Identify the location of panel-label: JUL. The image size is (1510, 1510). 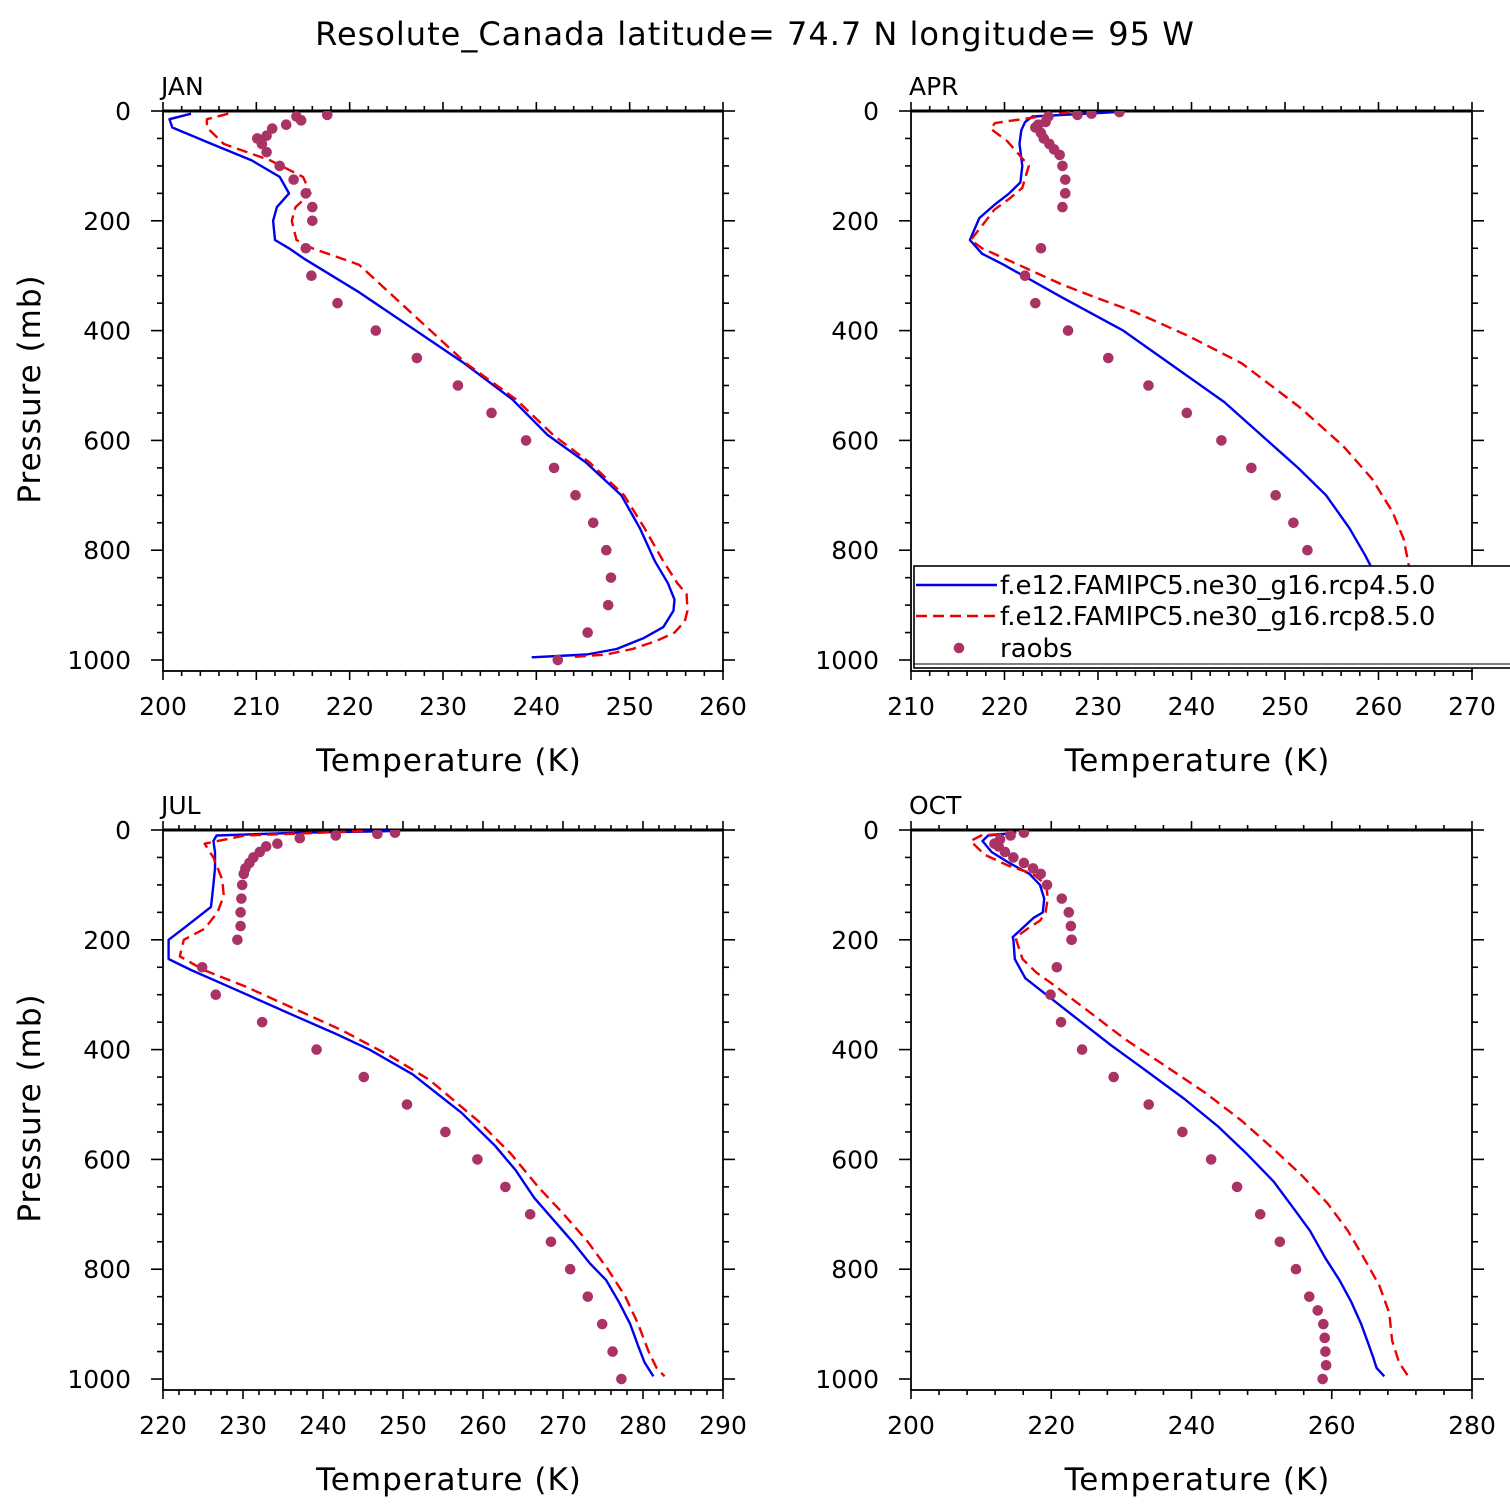
(180, 805).